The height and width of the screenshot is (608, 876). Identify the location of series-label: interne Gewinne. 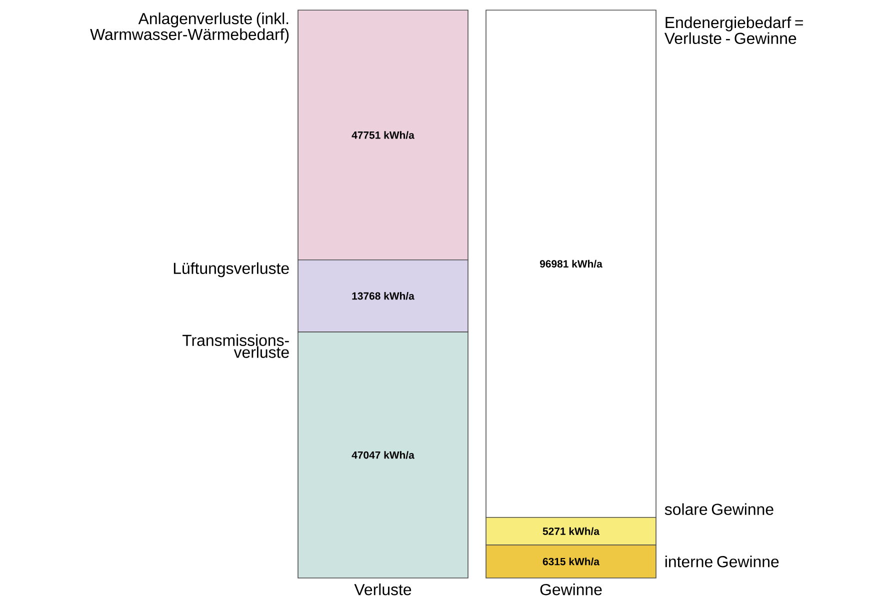
(722, 562).